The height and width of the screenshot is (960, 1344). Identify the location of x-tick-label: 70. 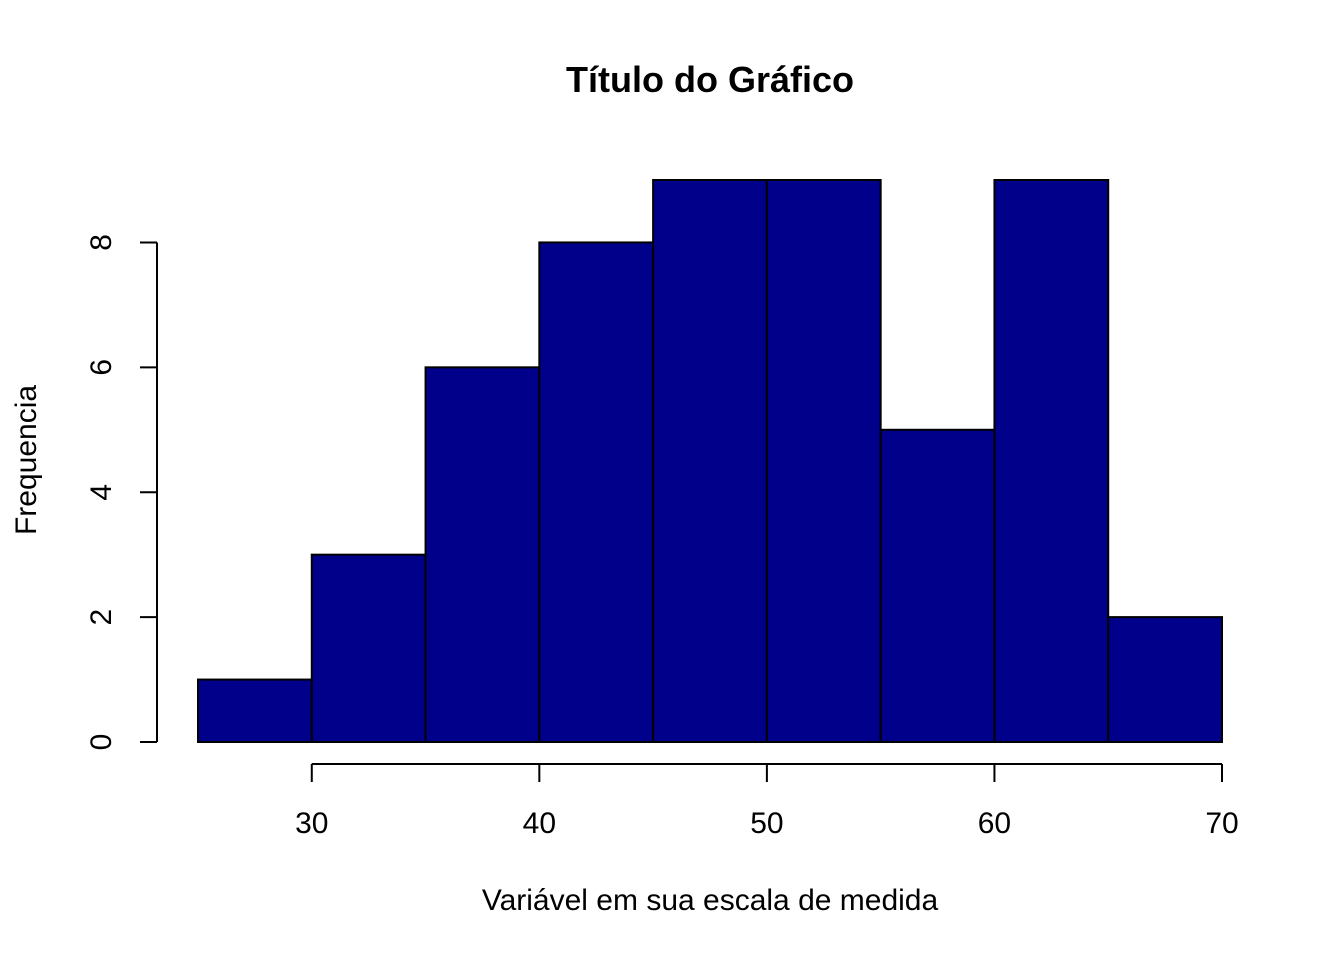
(1221, 823).